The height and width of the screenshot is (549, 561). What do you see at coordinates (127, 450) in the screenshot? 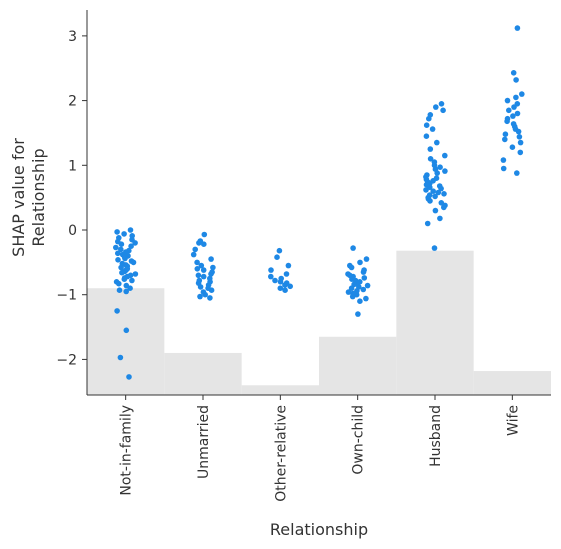
I see `x-tick-label: Not-in-family` at bounding box center [127, 450].